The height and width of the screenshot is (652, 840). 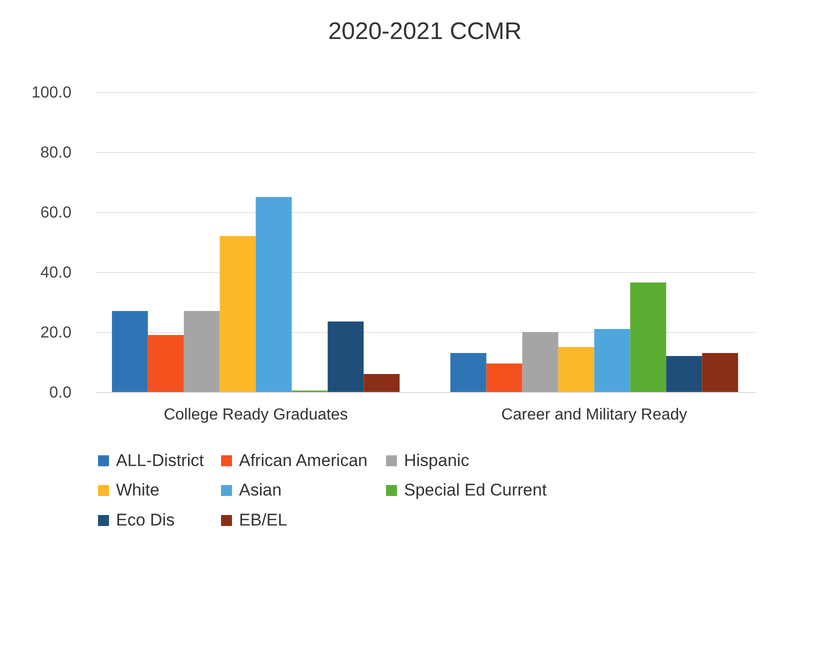 What do you see at coordinates (594, 415) in the screenshot?
I see `x-tick-label: Career and Military Ready` at bounding box center [594, 415].